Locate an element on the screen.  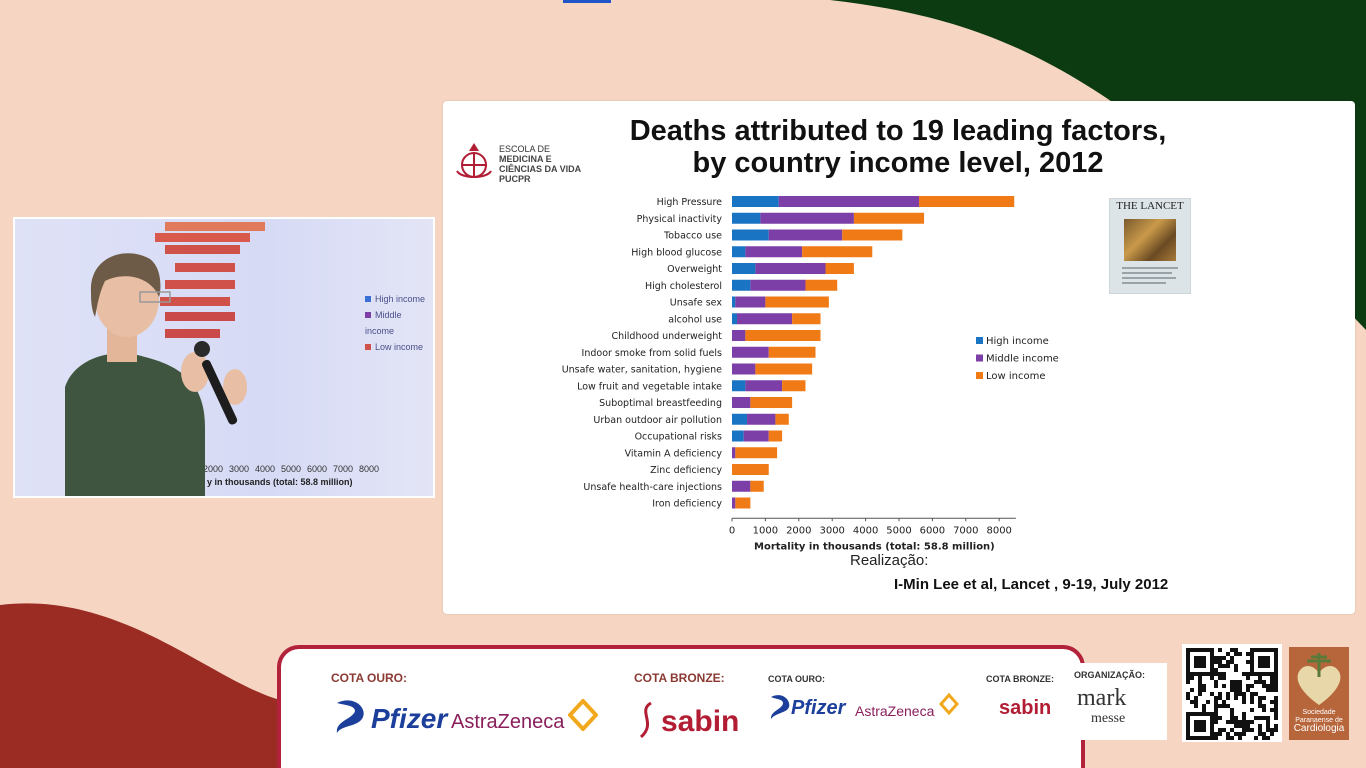
x-tick-label: 4000 is located at coordinates (865, 530).